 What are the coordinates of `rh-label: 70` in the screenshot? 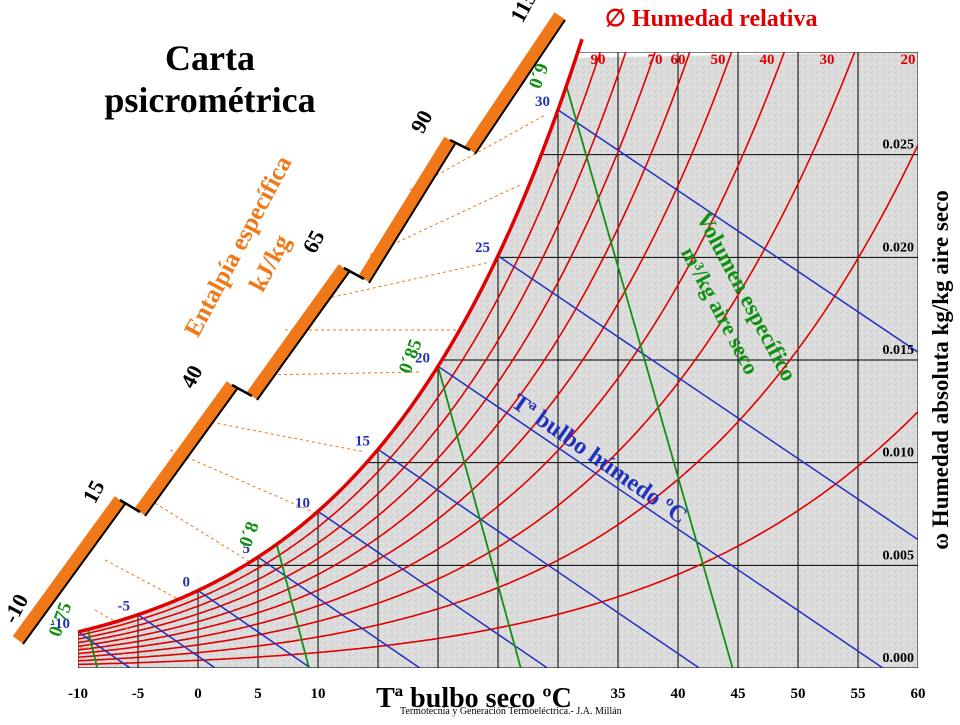 It's located at (655, 60).